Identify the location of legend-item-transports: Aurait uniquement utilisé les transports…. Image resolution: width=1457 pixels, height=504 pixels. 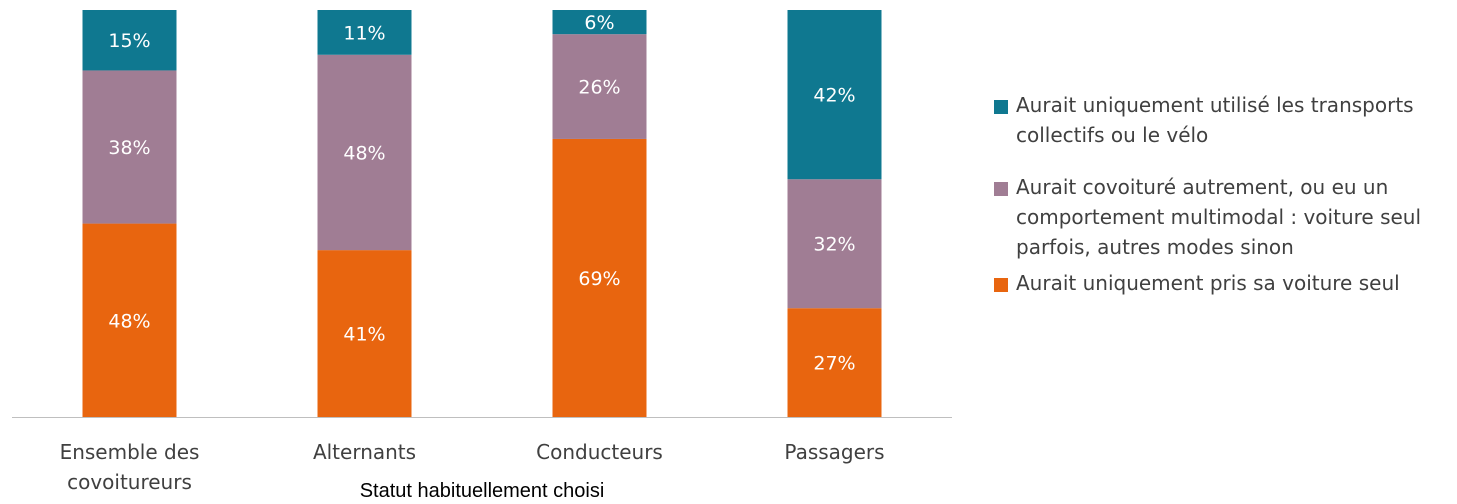
(1224, 120).